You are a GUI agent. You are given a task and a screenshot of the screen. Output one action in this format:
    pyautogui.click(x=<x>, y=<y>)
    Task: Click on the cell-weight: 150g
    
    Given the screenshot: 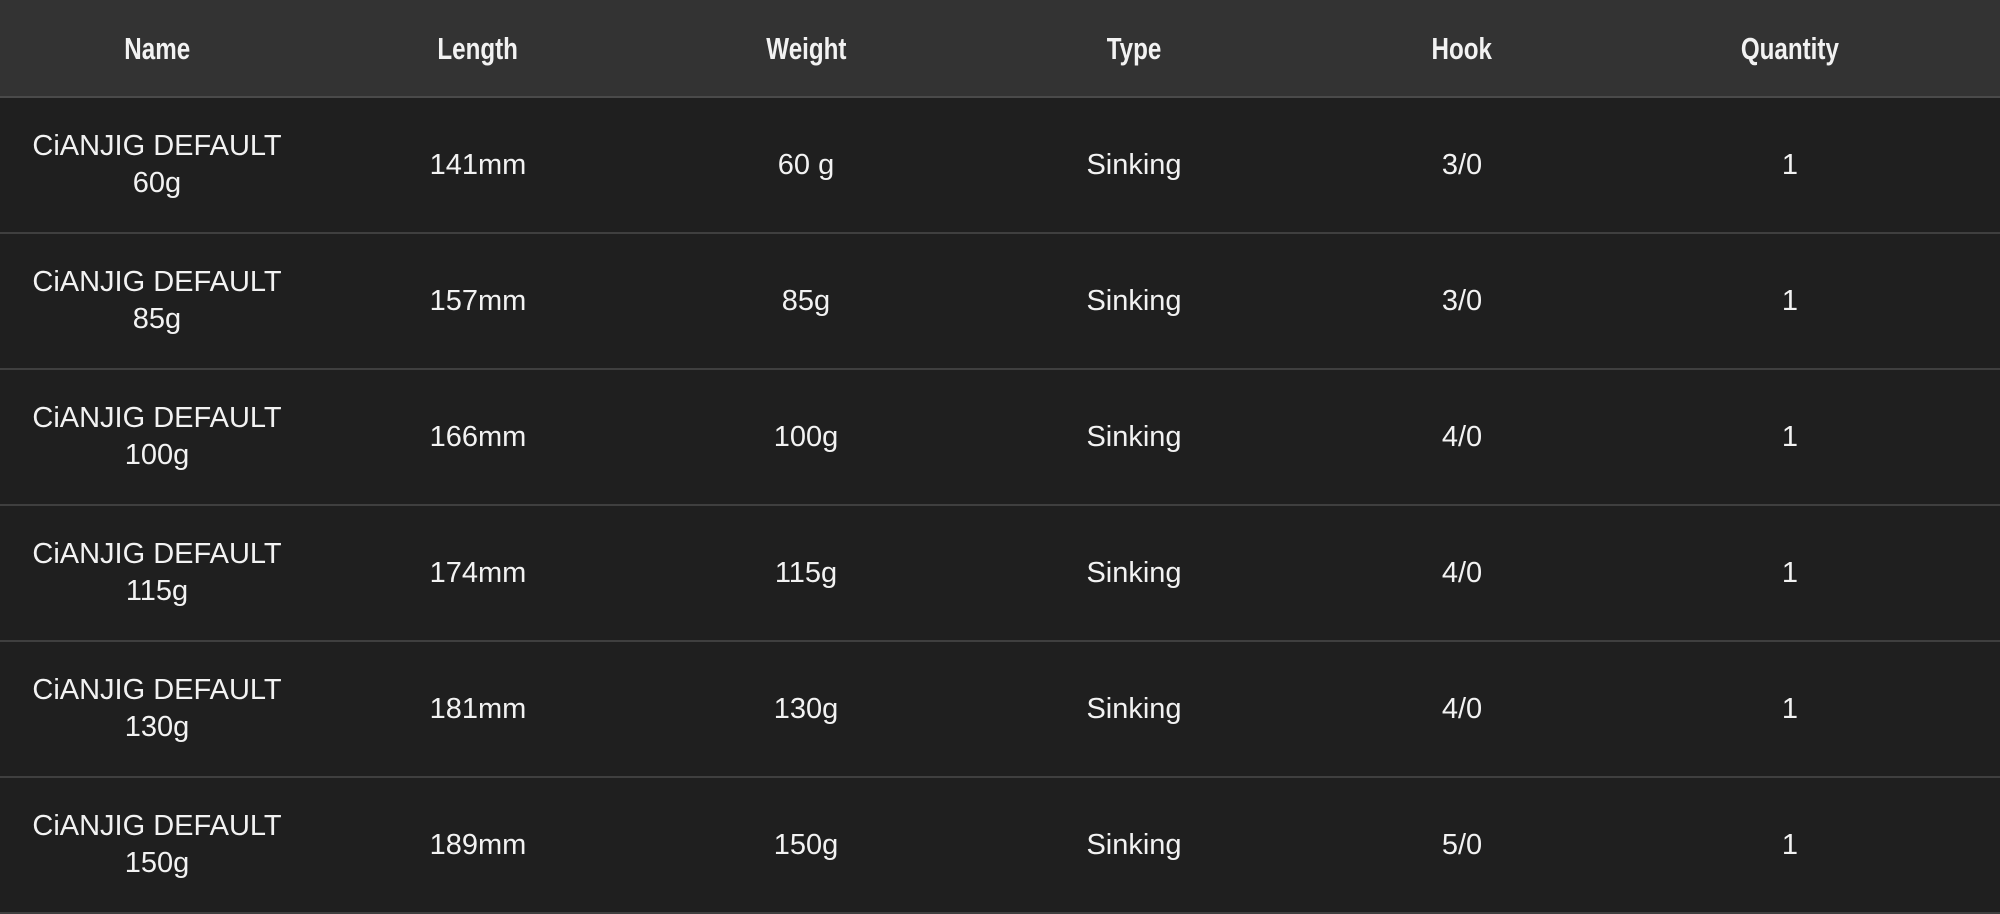 What is the action you would take?
    pyautogui.click(x=806, y=845)
    